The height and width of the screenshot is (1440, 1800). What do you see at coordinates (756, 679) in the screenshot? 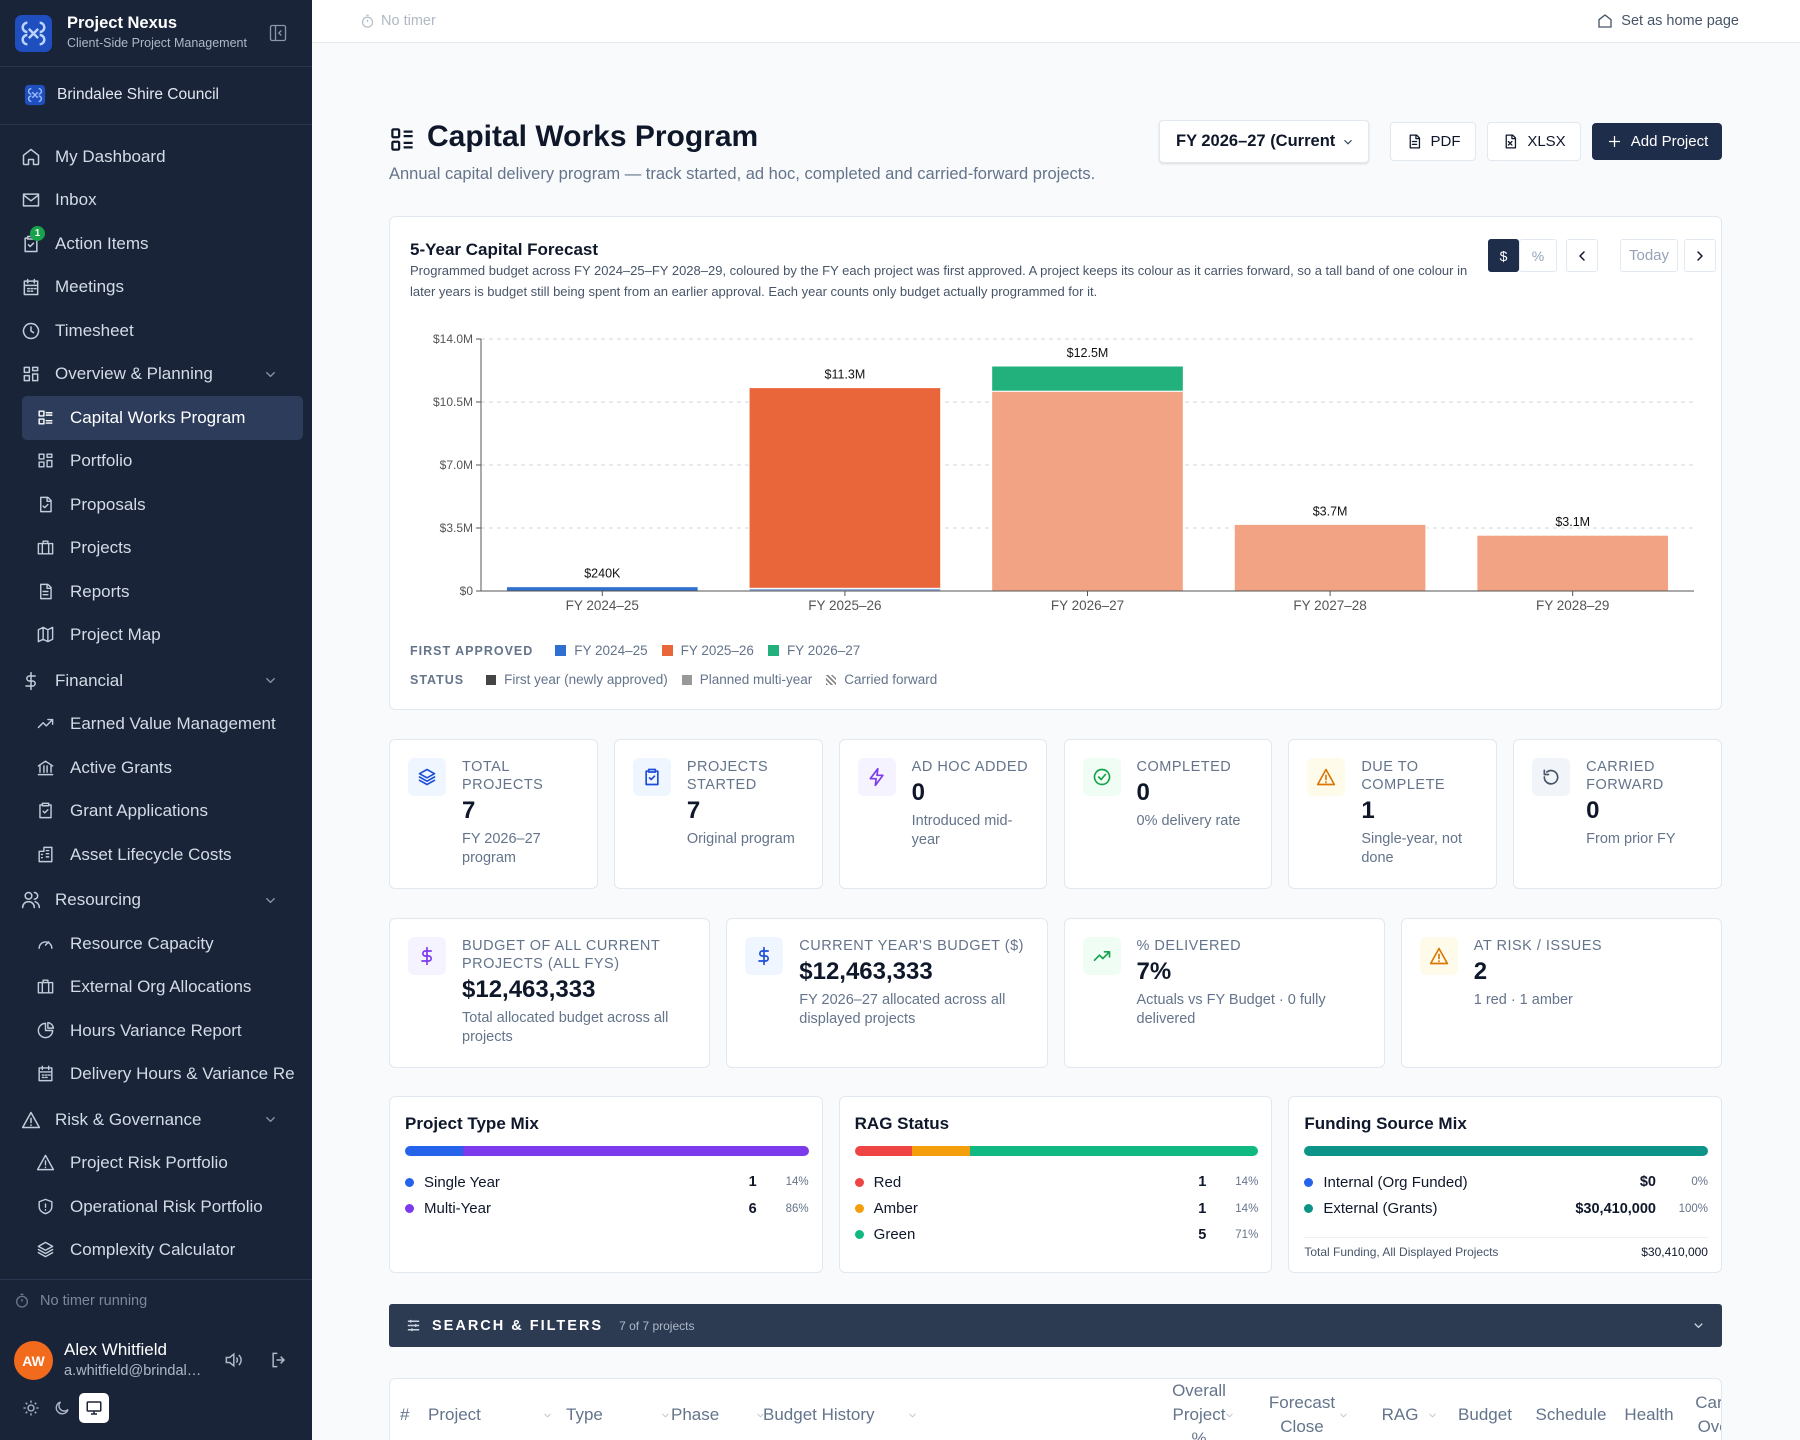
I see `status-label: Planned multi-year` at bounding box center [756, 679].